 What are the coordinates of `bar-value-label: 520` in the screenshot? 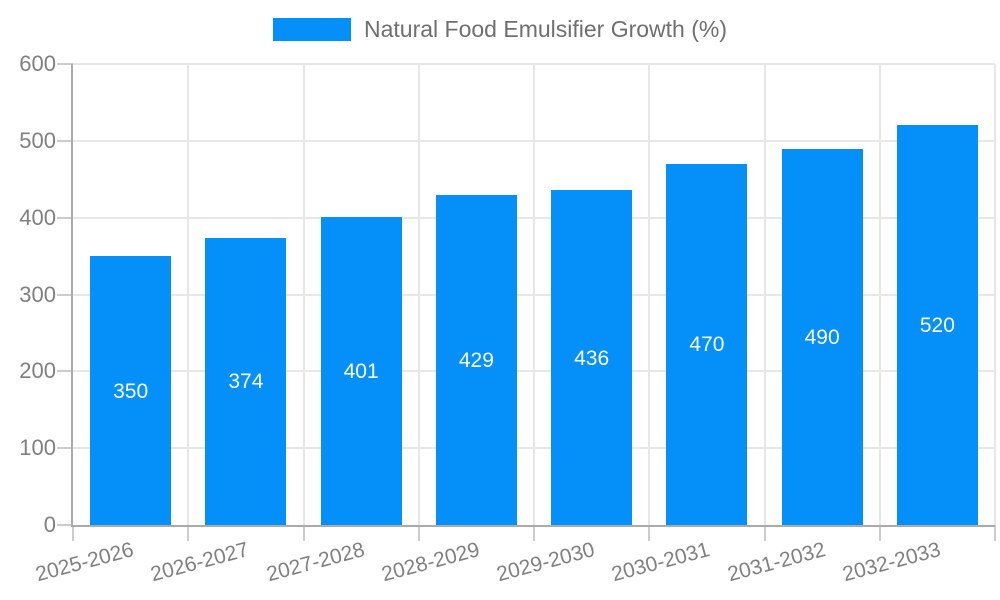 It's located at (937, 326).